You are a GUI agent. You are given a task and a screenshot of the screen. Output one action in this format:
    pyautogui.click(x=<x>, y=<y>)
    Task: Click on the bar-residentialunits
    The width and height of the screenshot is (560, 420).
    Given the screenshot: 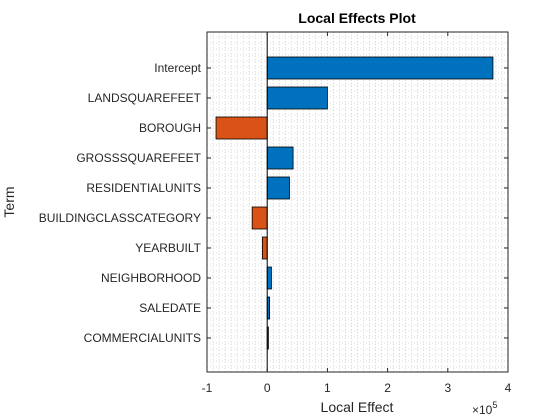 What is the action you would take?
    pyautogui.click(x=278, y=188)
    